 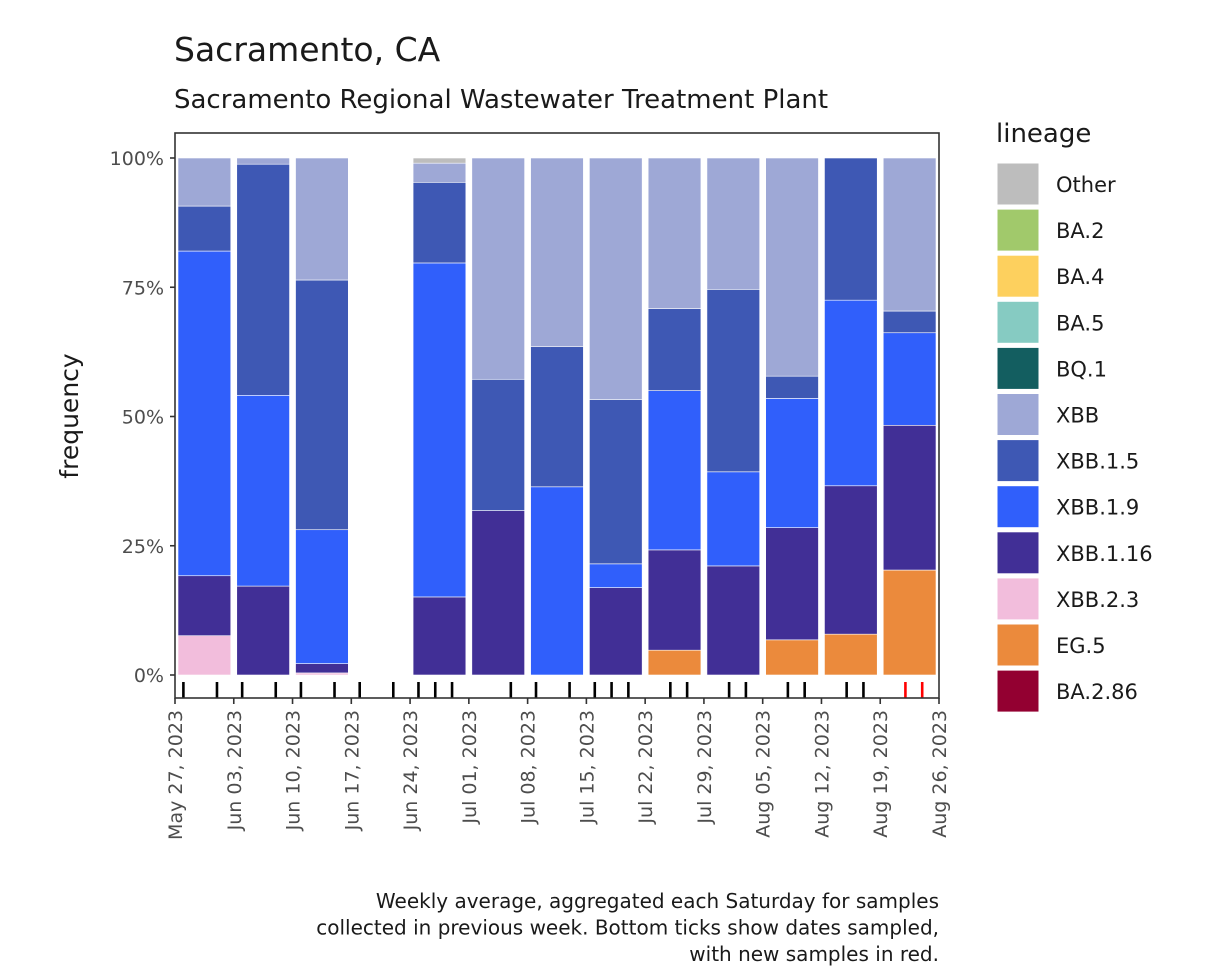 I want to click on chart-title: Sacramento, CA, so click(x=307, y=49).